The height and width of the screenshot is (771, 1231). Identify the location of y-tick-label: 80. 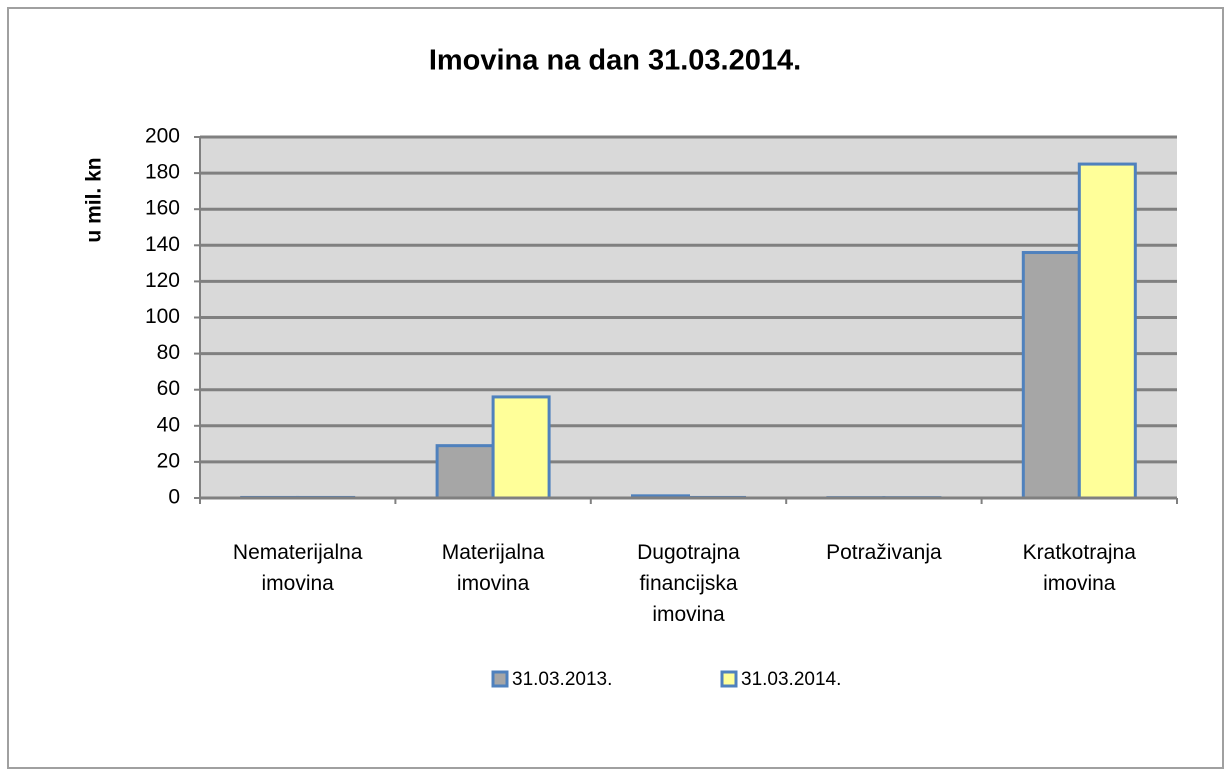
(168, 352).